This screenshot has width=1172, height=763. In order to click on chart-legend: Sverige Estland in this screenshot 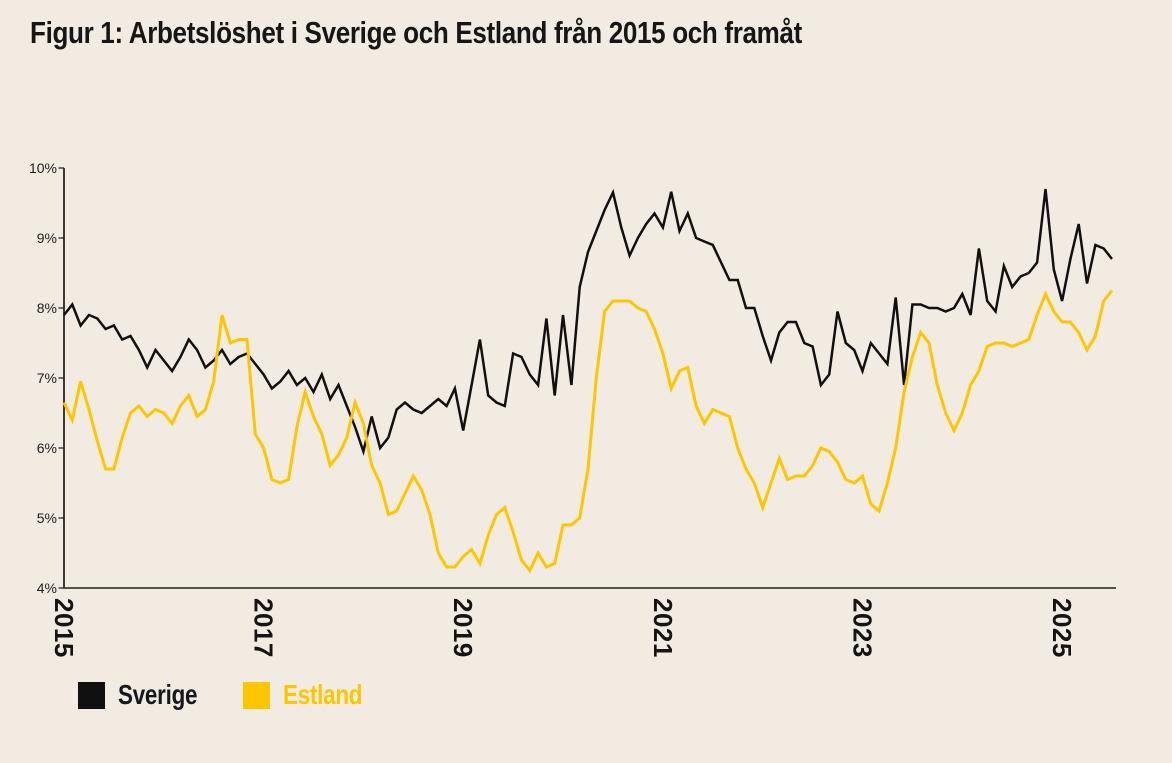, I will do `click(230, 695)`.